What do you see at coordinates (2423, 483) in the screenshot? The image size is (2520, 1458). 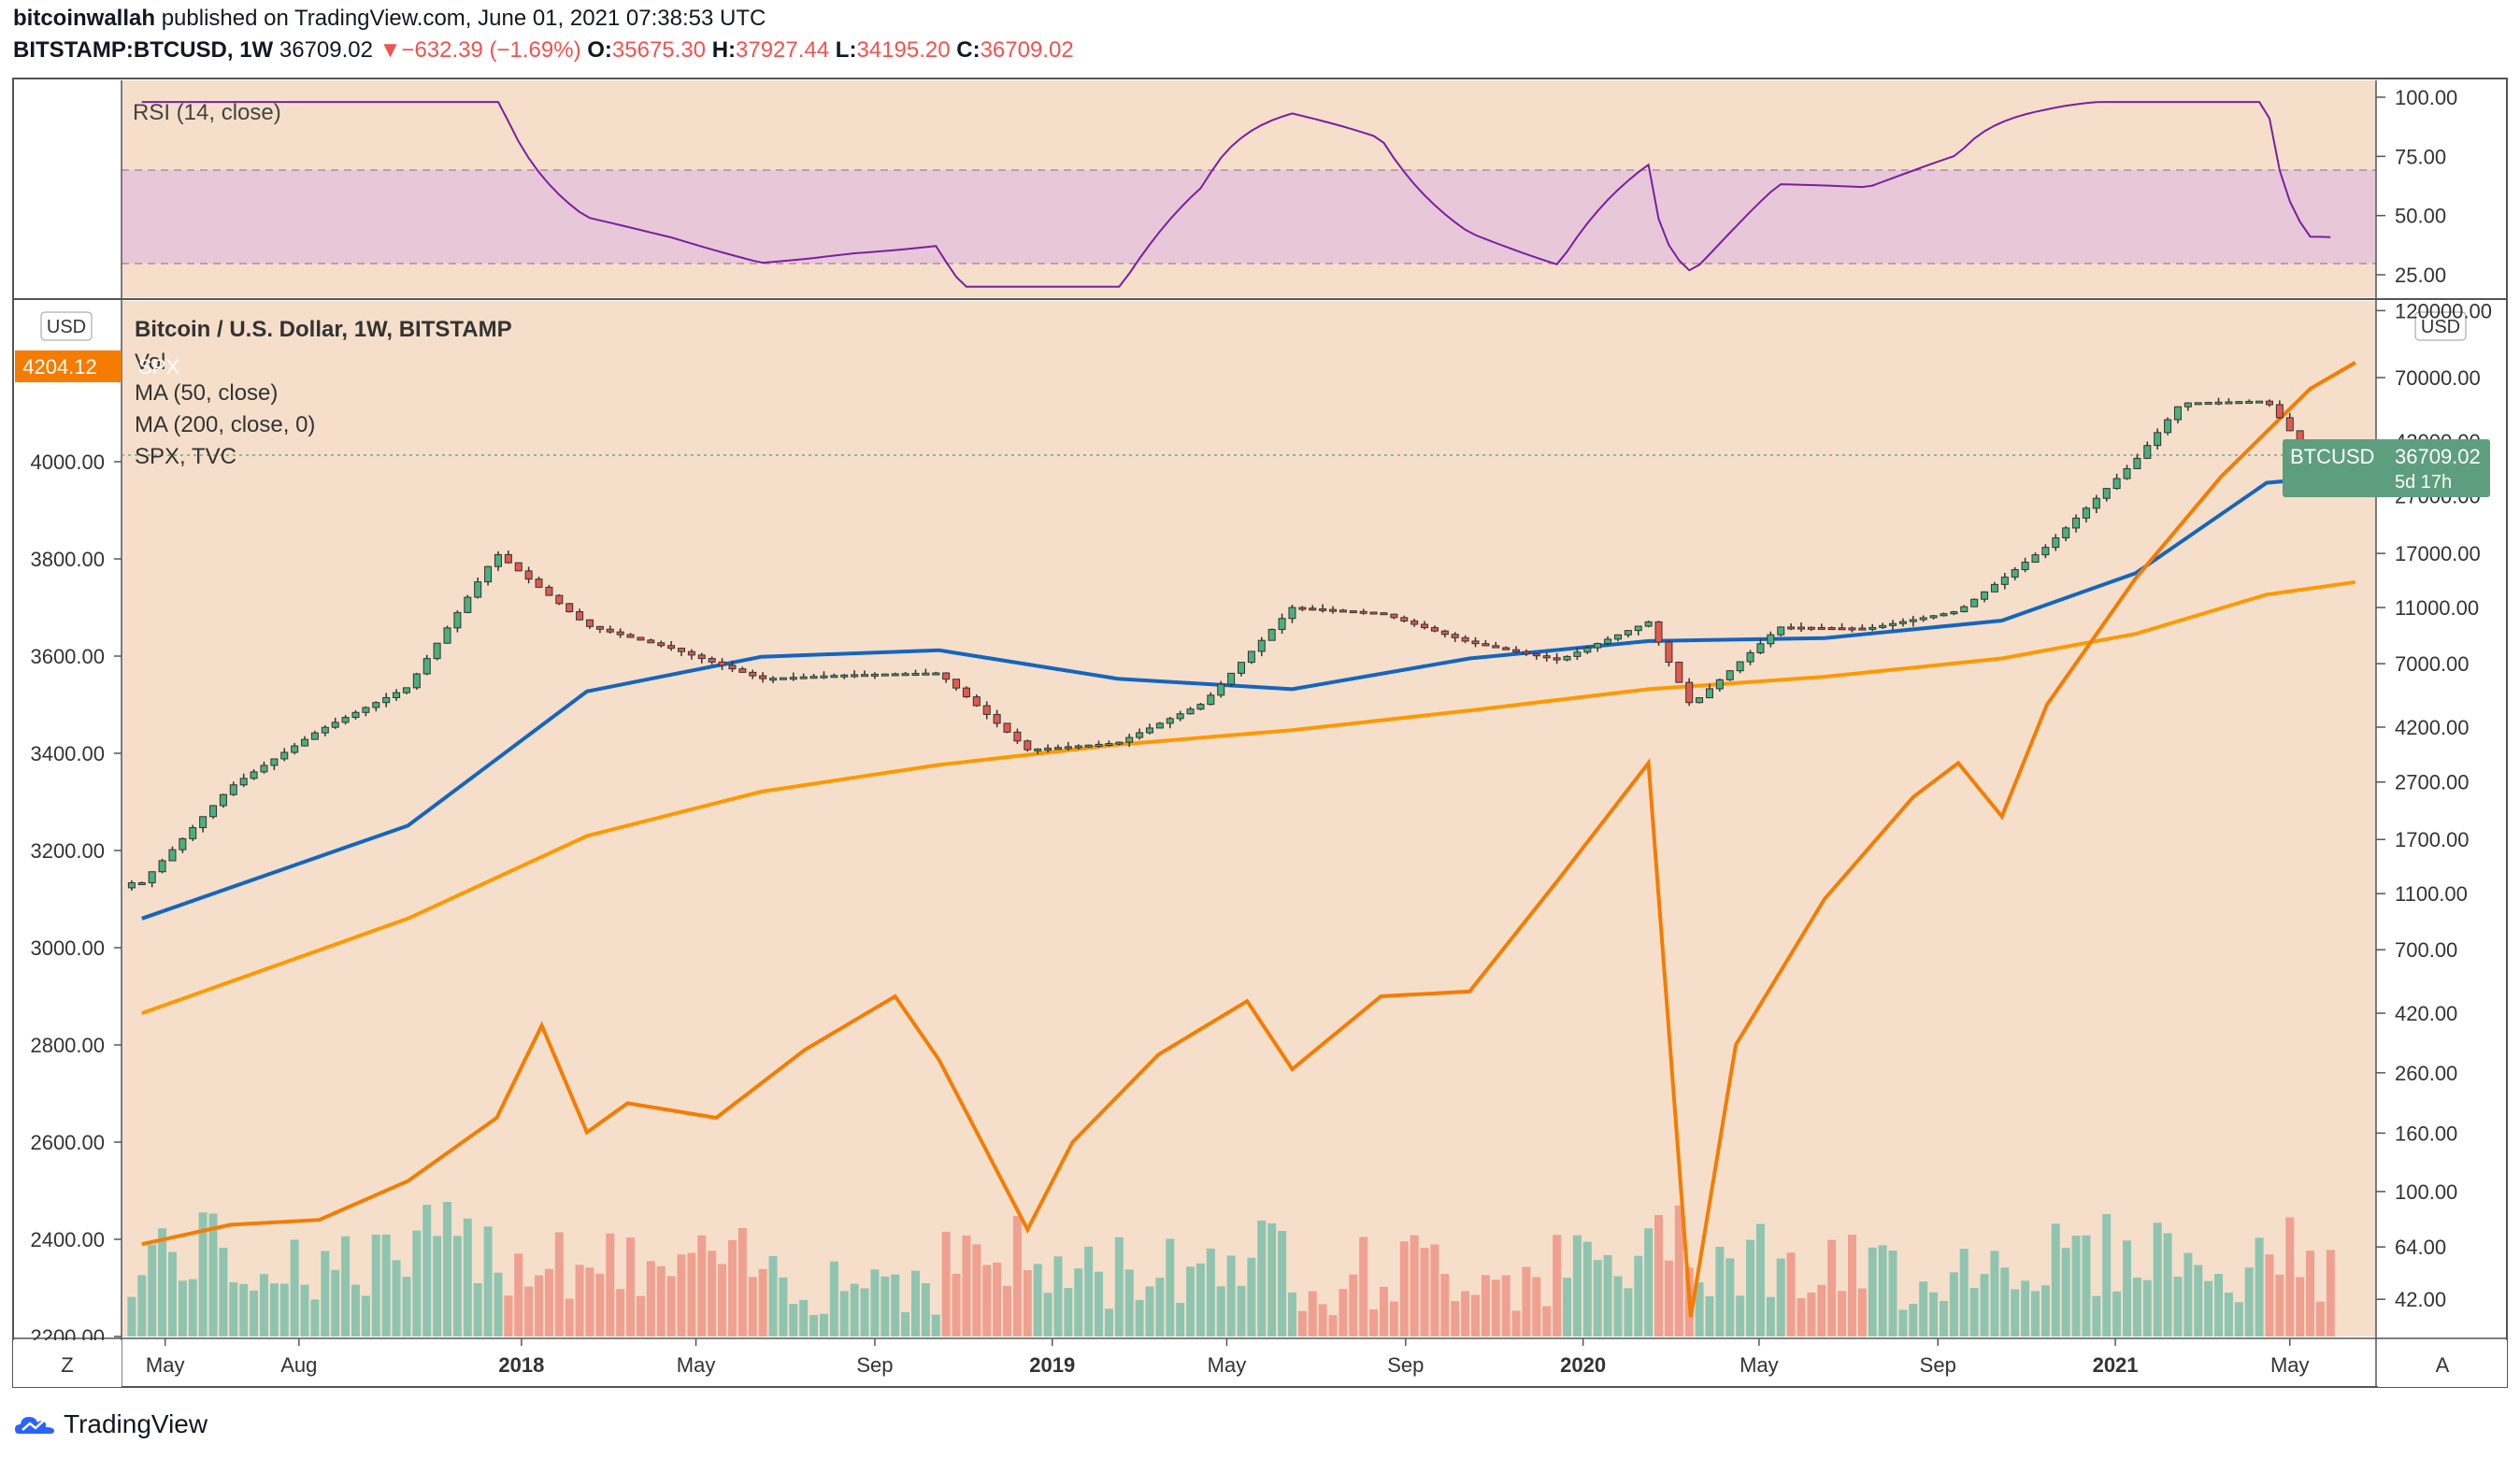 I see `btc-tag-countdown: 5d 17h` at bounding box center [2423, 483].